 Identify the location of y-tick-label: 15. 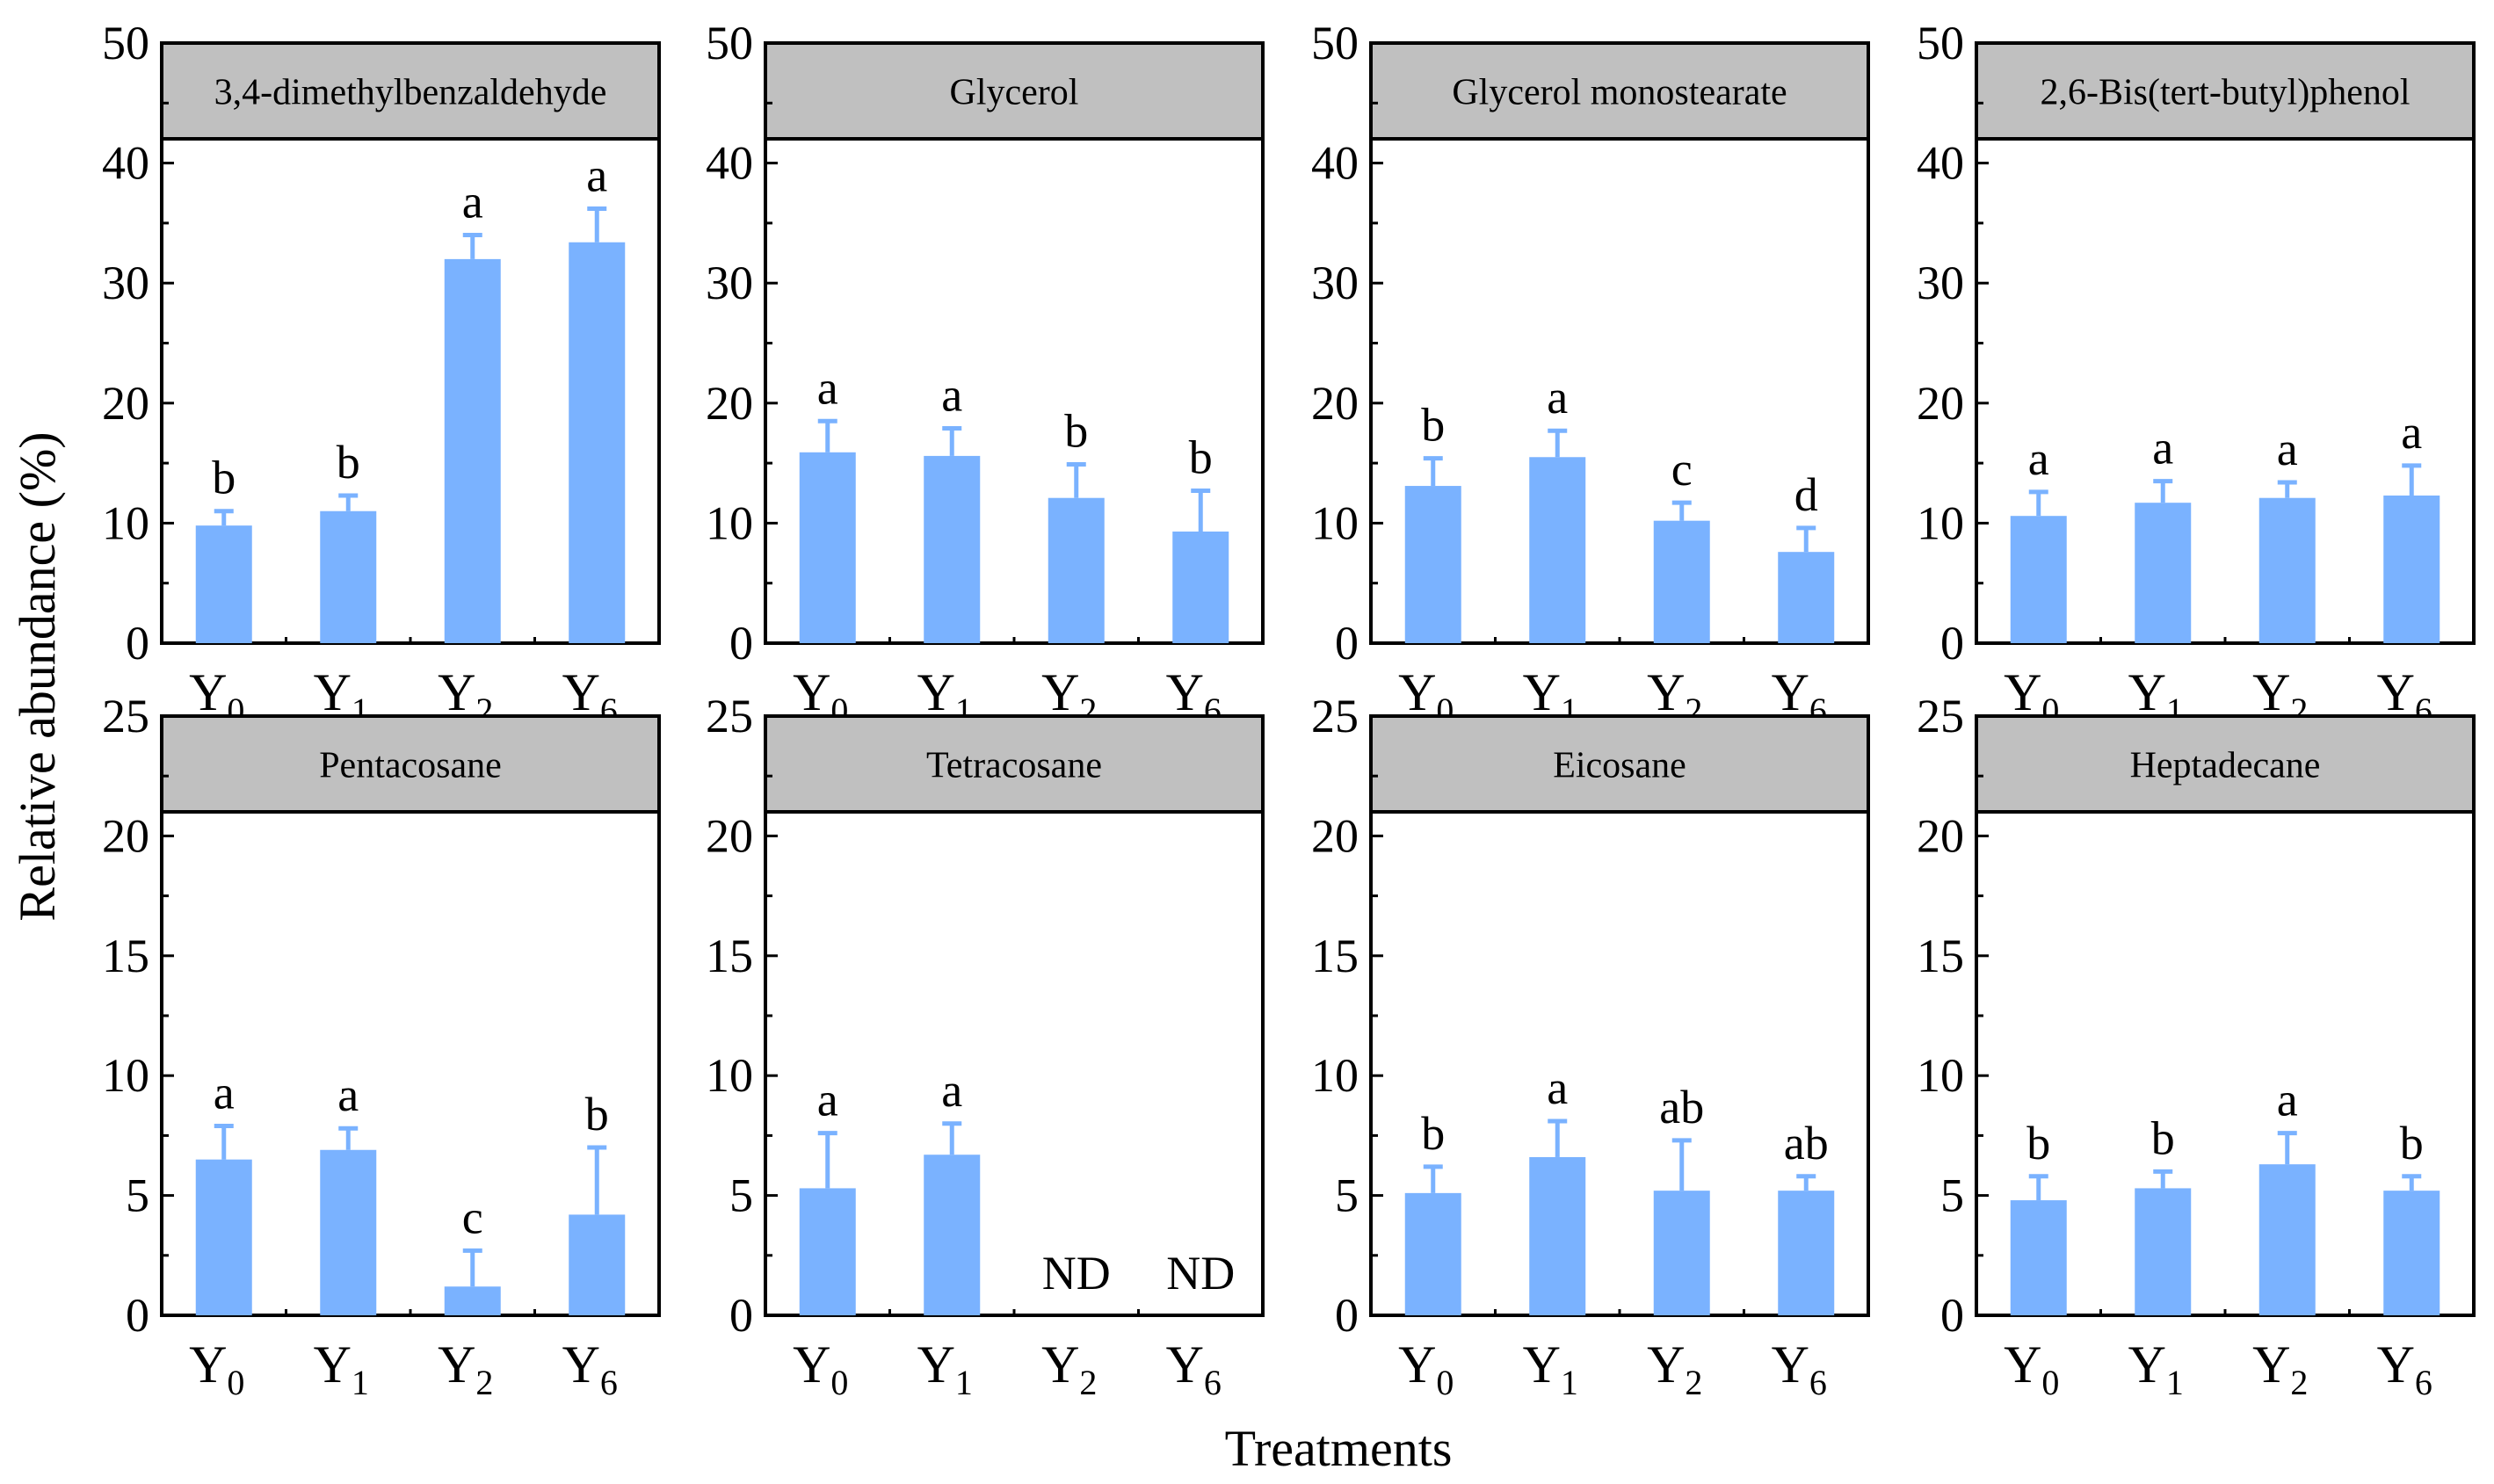
(126, 956).